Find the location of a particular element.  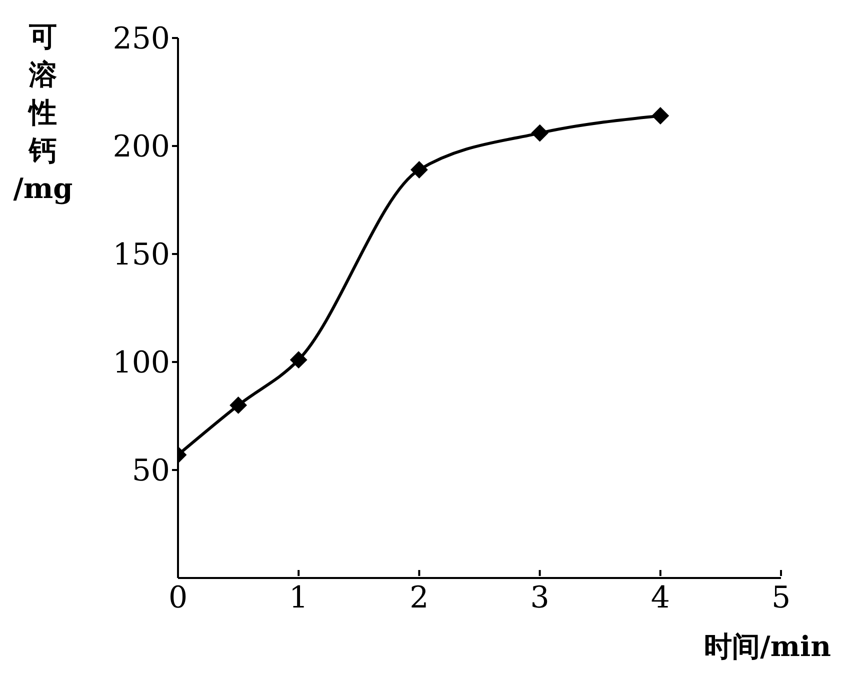

y-tick-label: 150 is located at coordinates (141, 255).